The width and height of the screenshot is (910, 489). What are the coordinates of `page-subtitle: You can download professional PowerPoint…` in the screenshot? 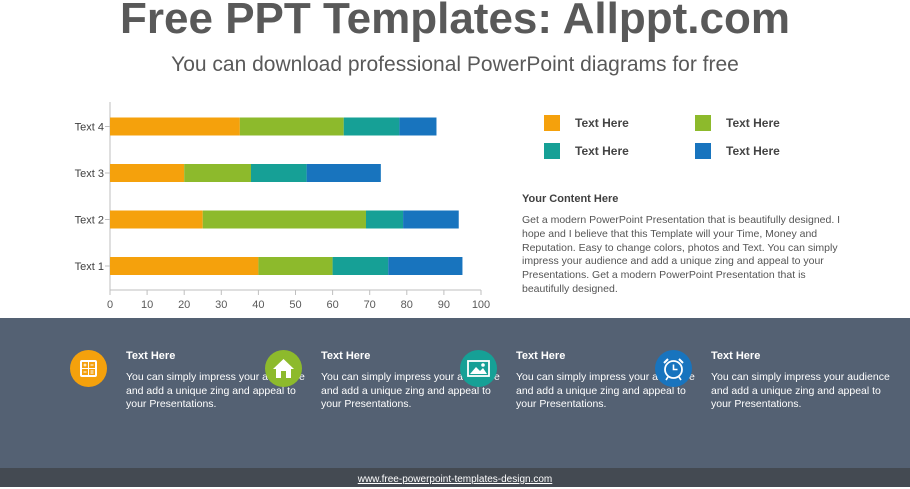 It's located at (455, 64).